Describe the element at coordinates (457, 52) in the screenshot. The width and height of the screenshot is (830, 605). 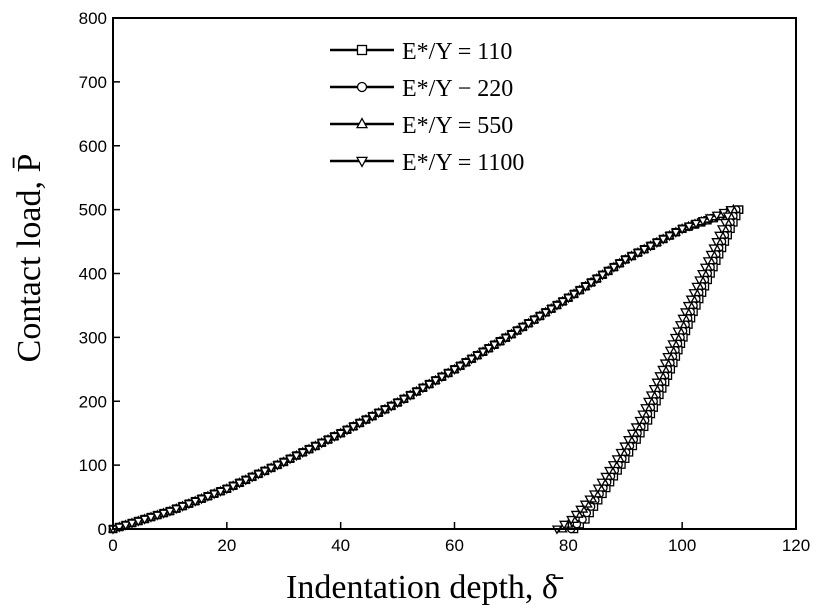
I see `legend-label: E*/Y = 110` at that location.